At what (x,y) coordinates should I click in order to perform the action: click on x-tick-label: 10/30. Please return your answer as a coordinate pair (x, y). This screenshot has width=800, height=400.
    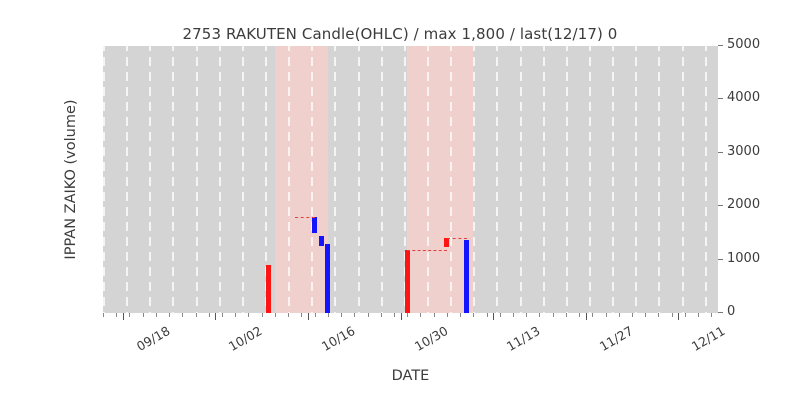
    Looking at the image, I should click on (431, 339).